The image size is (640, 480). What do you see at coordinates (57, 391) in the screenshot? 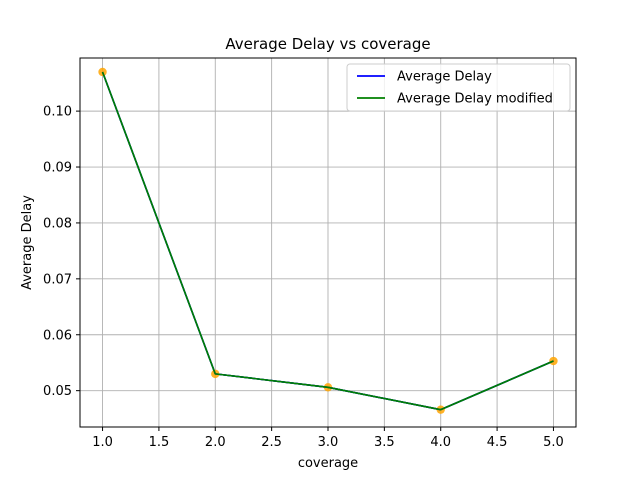
I see `y-tick-label: 0.05` at bounding box center [57, 391].